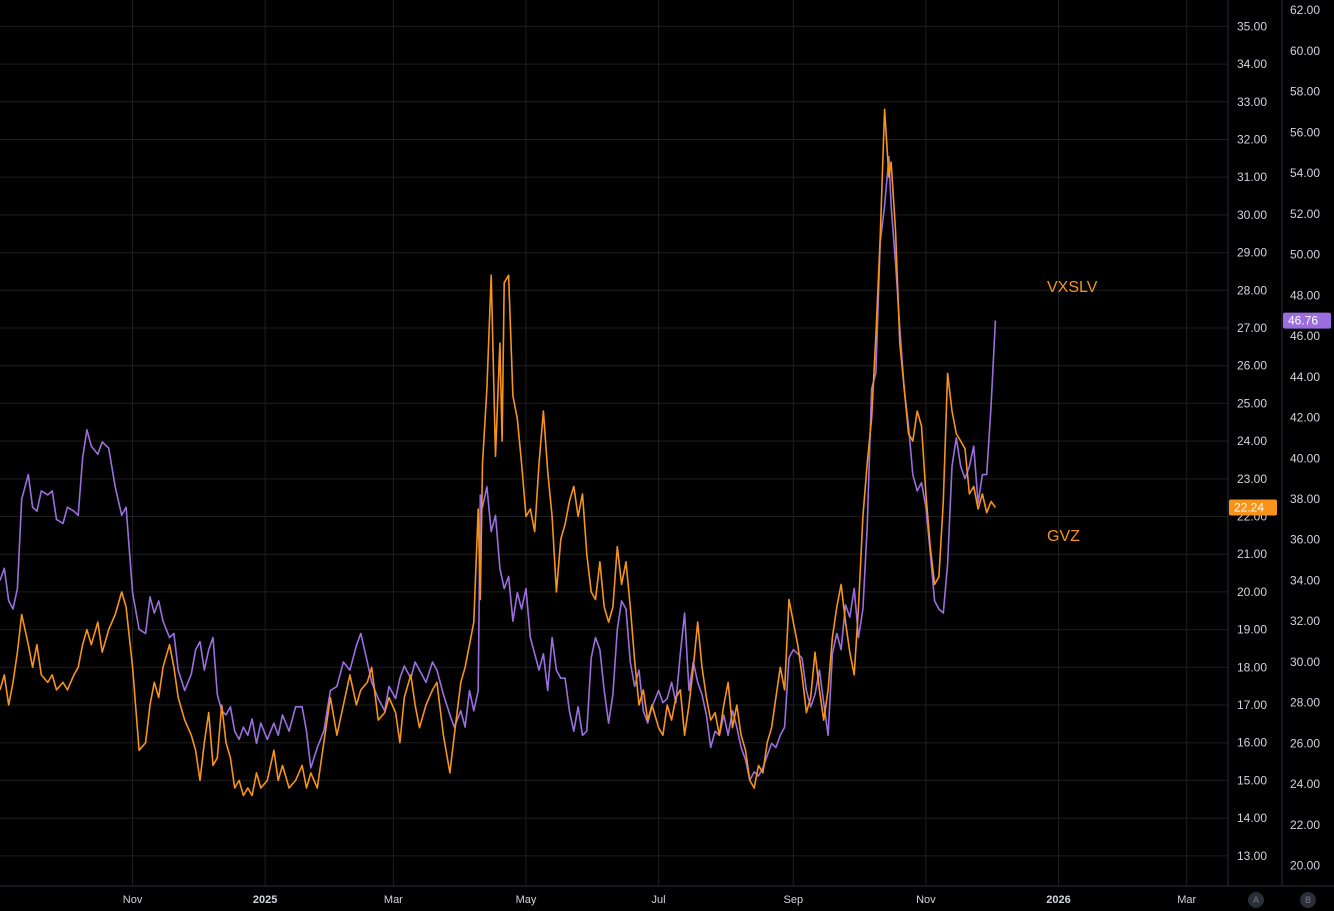  I want to click on right-axis-tick-label: 60.00, so click(1305, 51).